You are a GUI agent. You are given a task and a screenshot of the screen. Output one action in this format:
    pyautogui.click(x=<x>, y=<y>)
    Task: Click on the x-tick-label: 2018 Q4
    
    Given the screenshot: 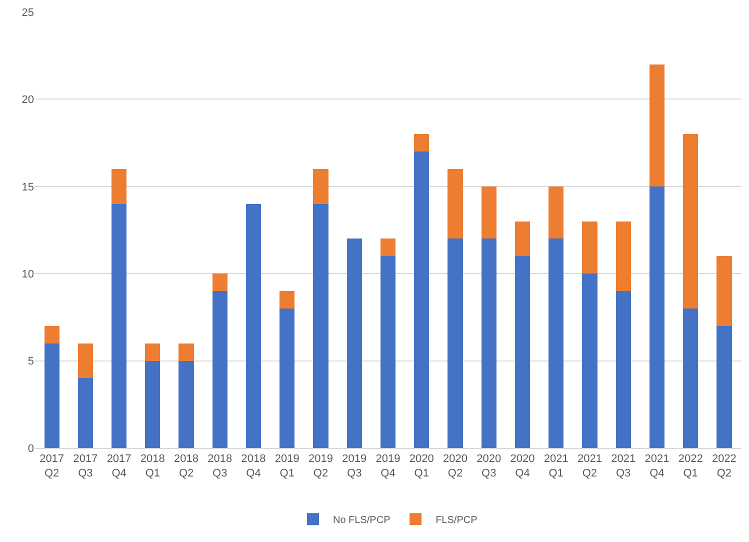 What is the action you would take?
    pyautogui.click(x=253, y=466)
    